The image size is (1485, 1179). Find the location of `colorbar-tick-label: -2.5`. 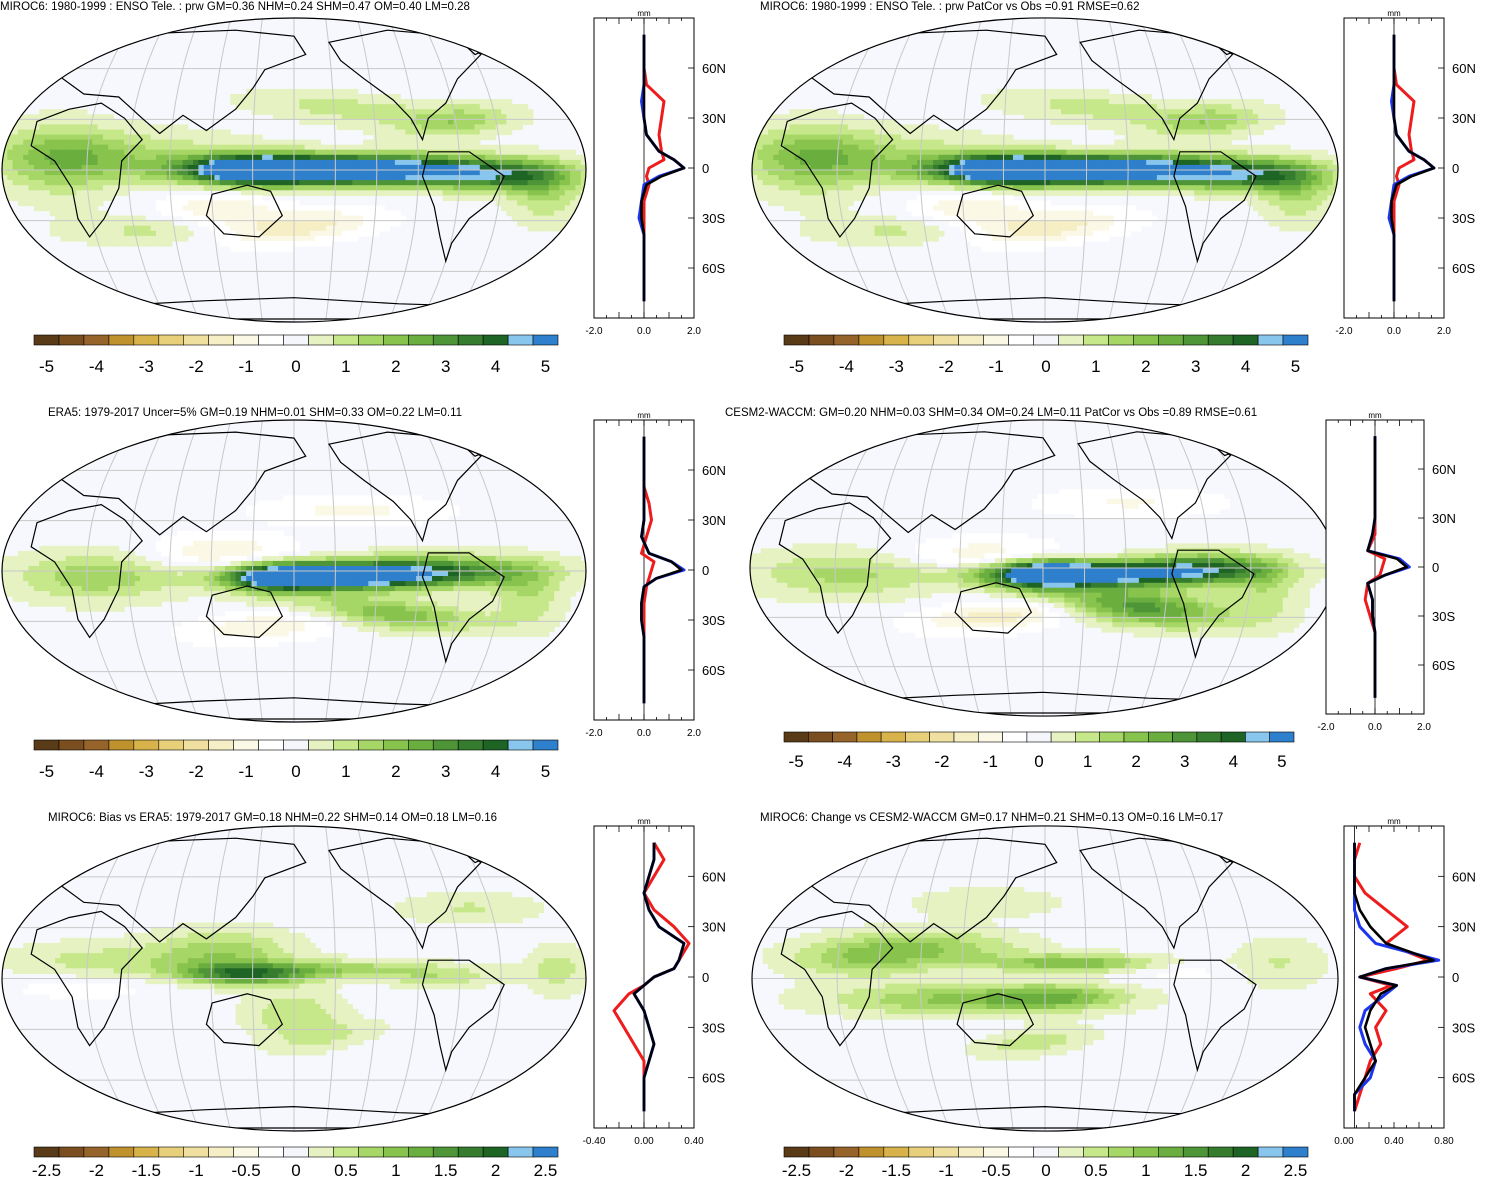

colorbar-tick-label: -2.5 is located at coordinates (796, 1170).